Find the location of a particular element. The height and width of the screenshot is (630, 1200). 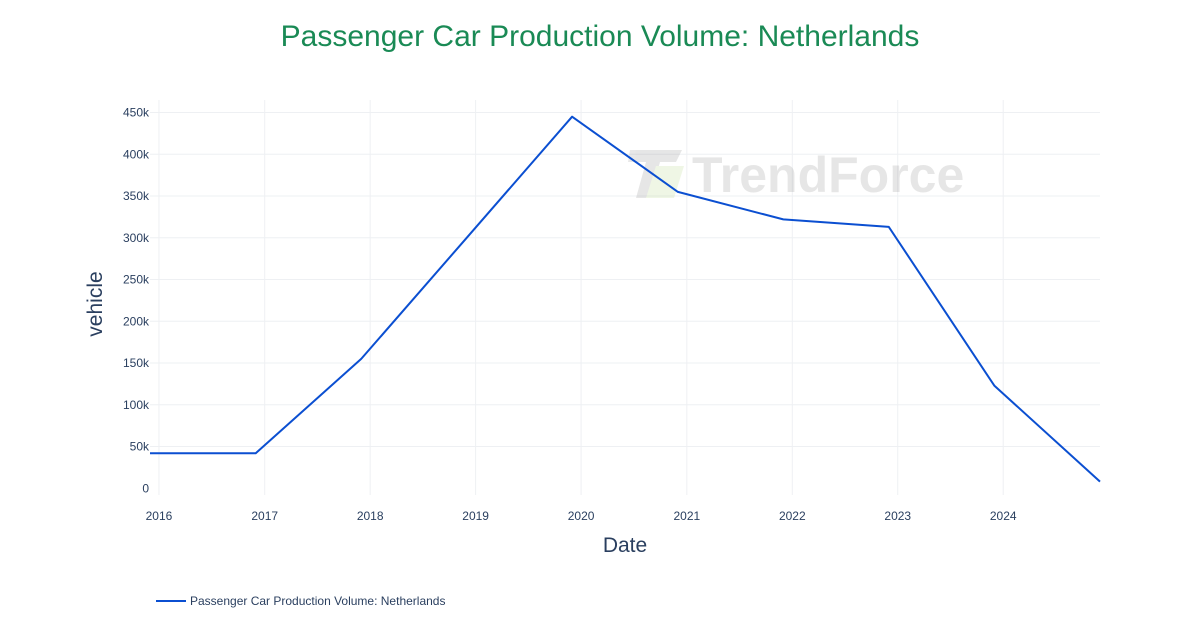

x-tick-label: 2021 is located at coordinates (686, 516).